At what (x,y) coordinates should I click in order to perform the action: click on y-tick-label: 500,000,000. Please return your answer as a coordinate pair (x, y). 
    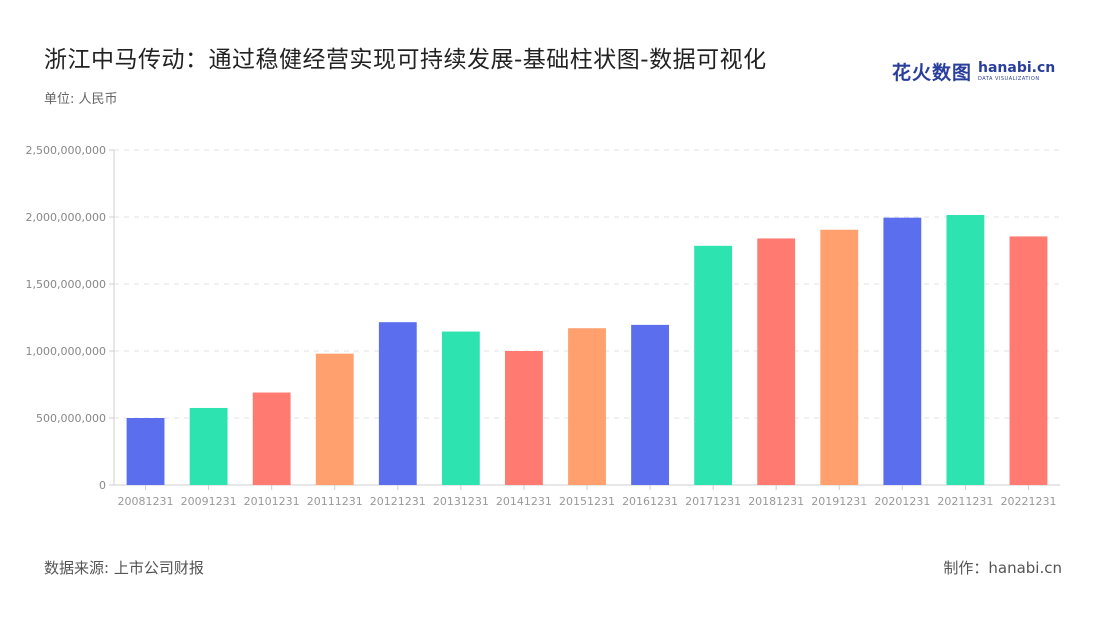
    Looking at the image, I should click on (71, 418).